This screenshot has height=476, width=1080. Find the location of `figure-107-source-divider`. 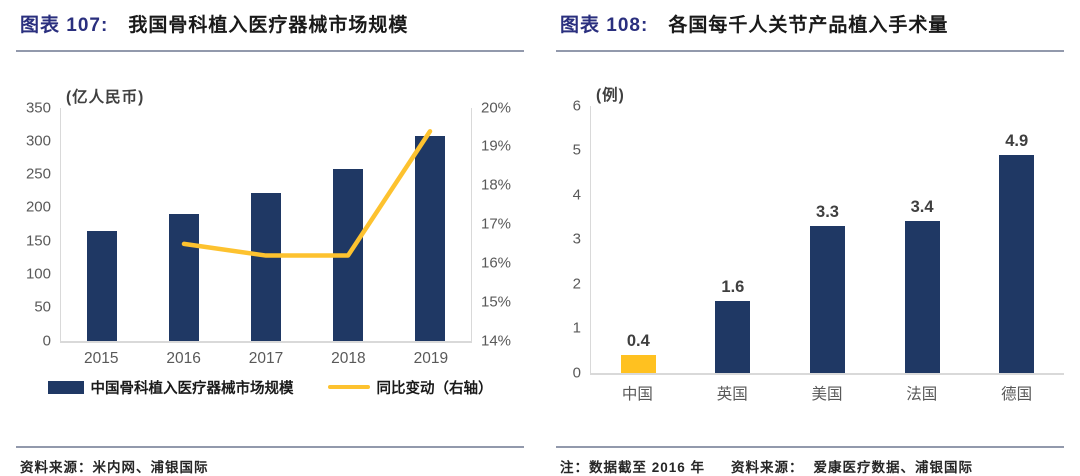

figure-107-source-divider is located at coordinates (270, 447).